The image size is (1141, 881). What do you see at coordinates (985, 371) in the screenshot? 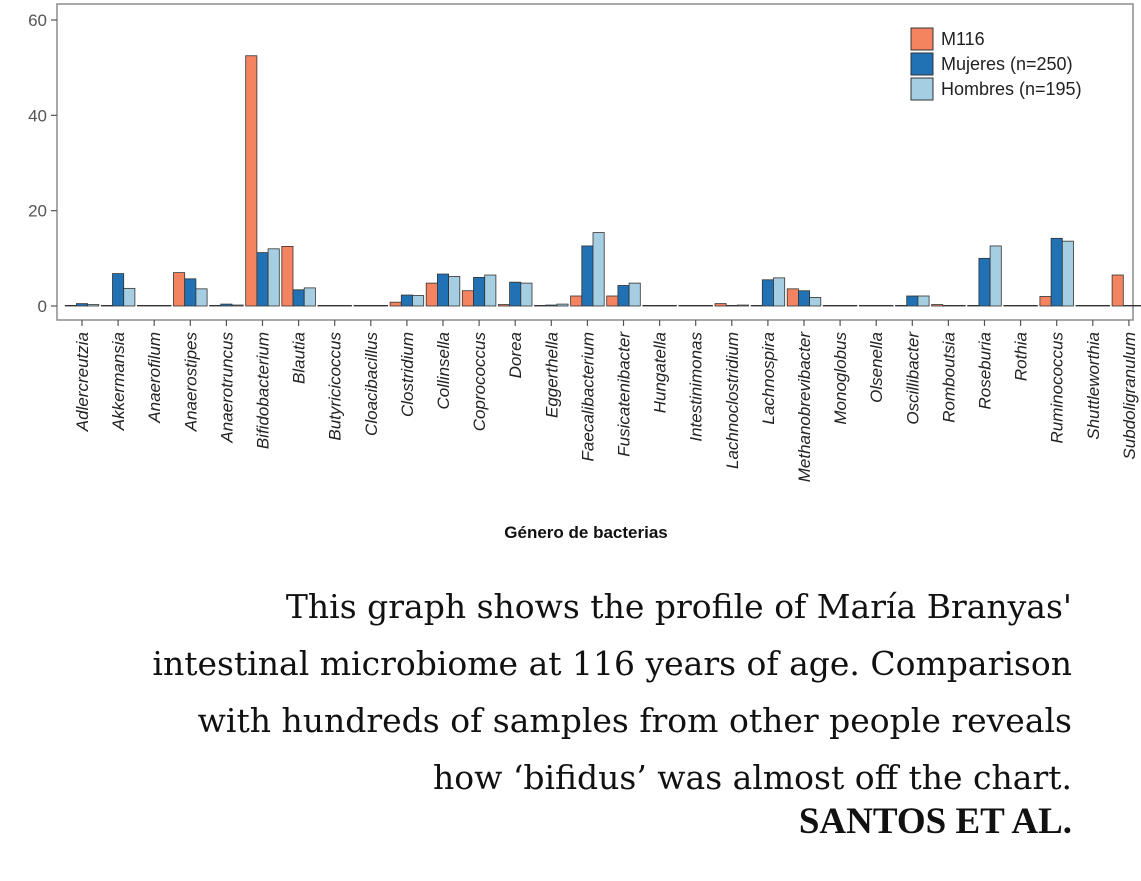
I see `x-tick-label: Roseburia` at bounding box center [985, 371].